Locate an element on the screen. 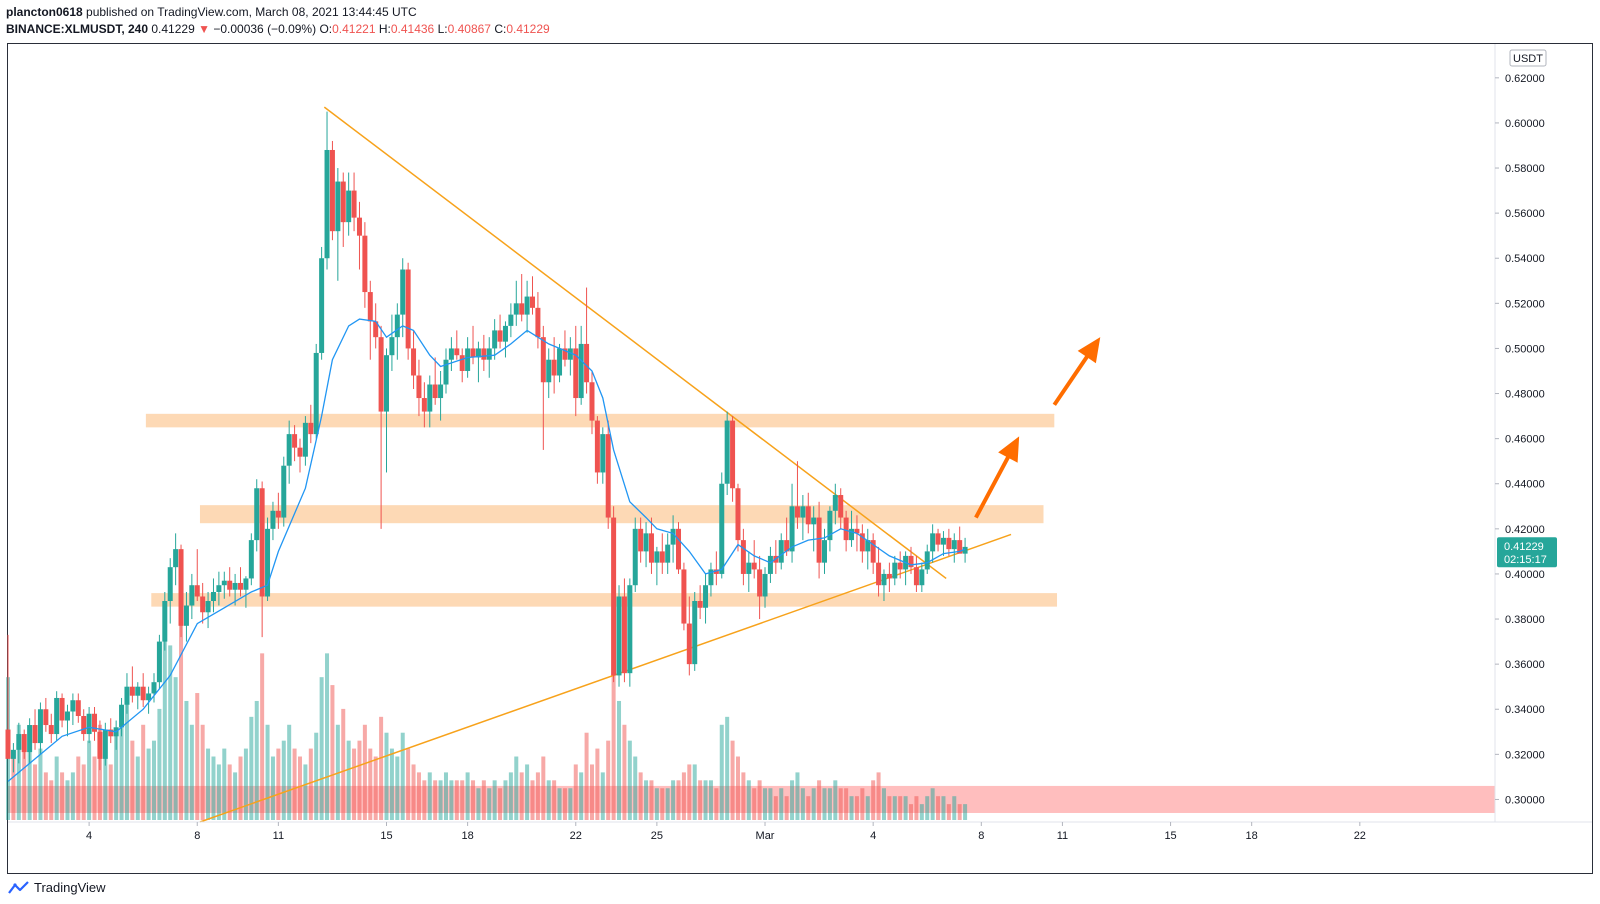  price-tick-label: 0.52000 is located at coordinates (1525, 304).